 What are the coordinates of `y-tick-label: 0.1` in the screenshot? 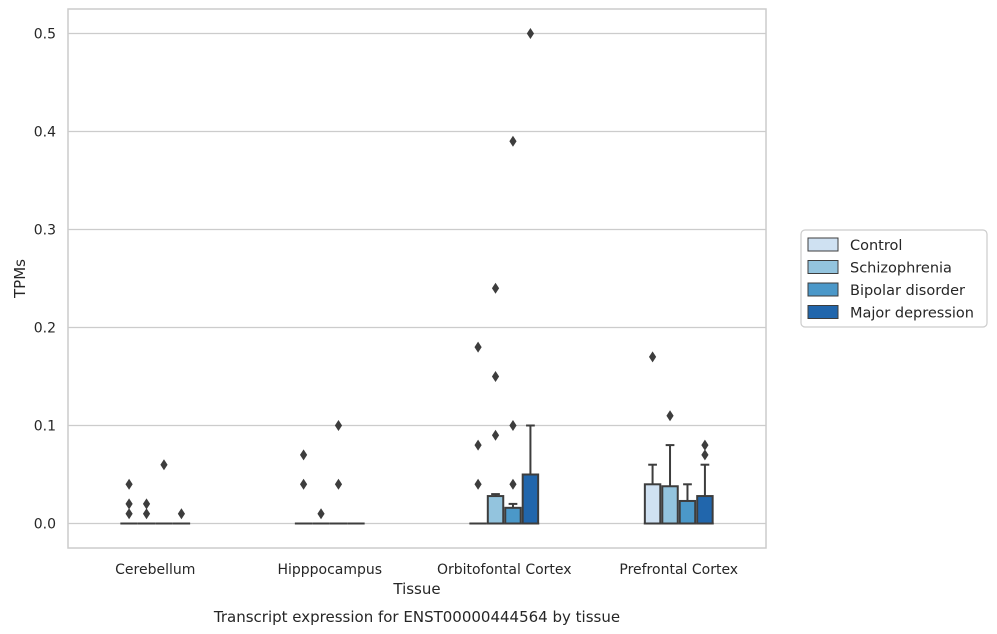 It's located at (45, 427).